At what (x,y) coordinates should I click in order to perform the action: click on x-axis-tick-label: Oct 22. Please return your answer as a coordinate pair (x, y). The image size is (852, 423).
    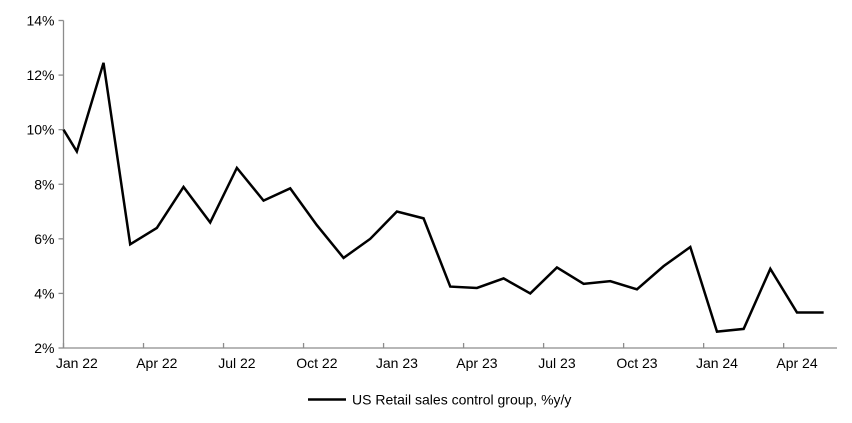
    Looking at the image, I should click on (316, 363).